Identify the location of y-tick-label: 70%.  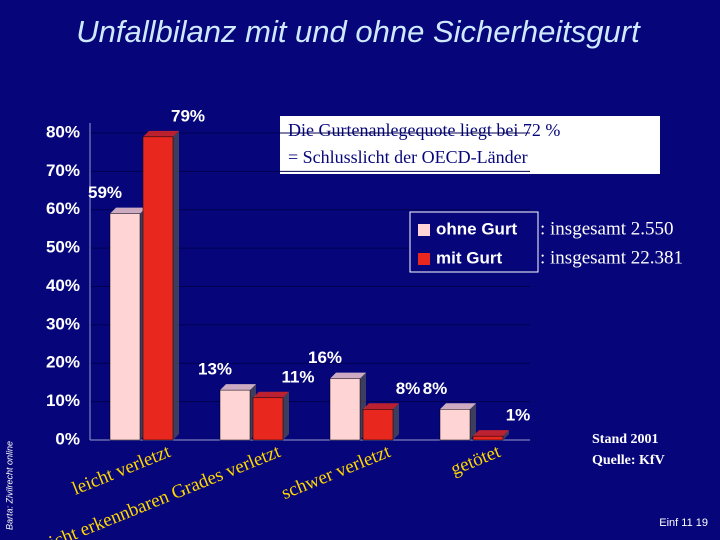
(63, 170).